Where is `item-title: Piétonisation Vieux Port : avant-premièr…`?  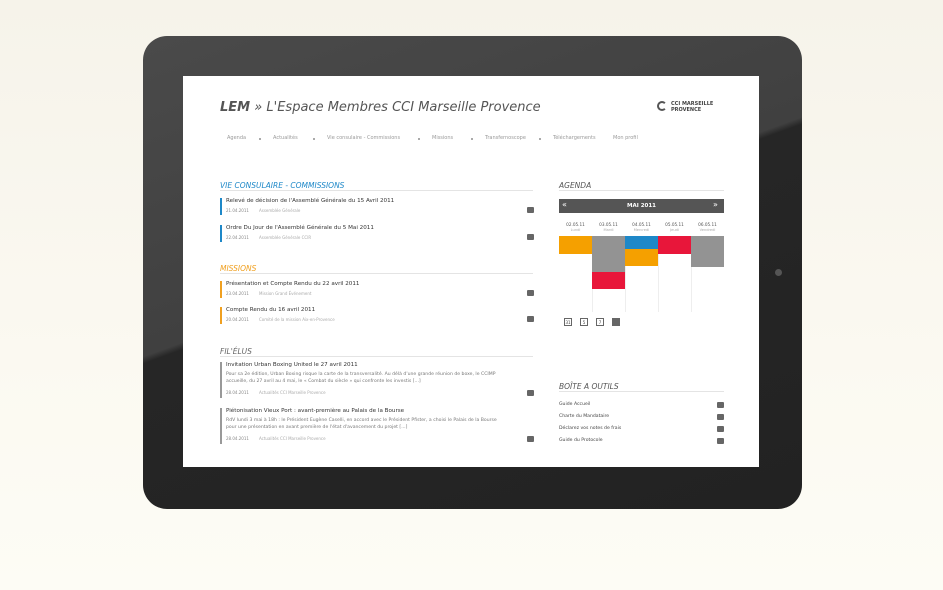 item-title: Piétonisation Vieux Port : avant-premièr… is located at coordinates (315, 411).